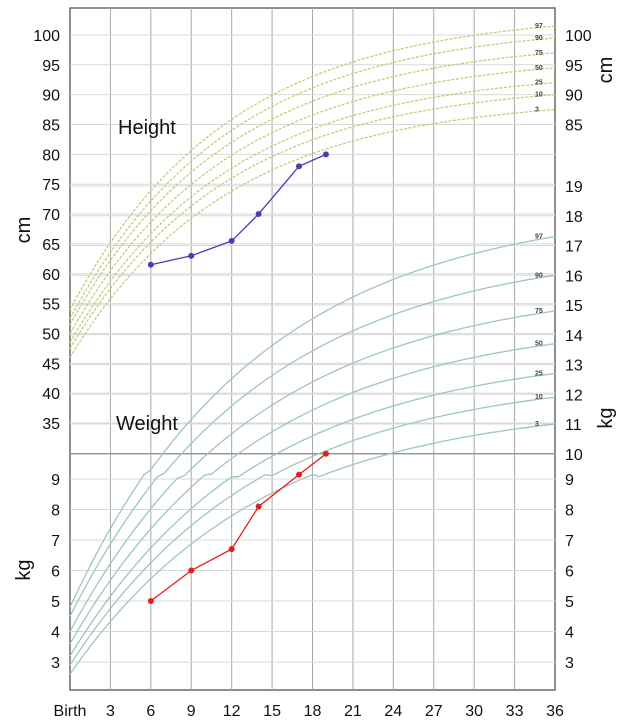 Image resolution: width=623 pixels, height=722 pixels. I want to click on height-right-tick-label: 95, so click(574, 66).